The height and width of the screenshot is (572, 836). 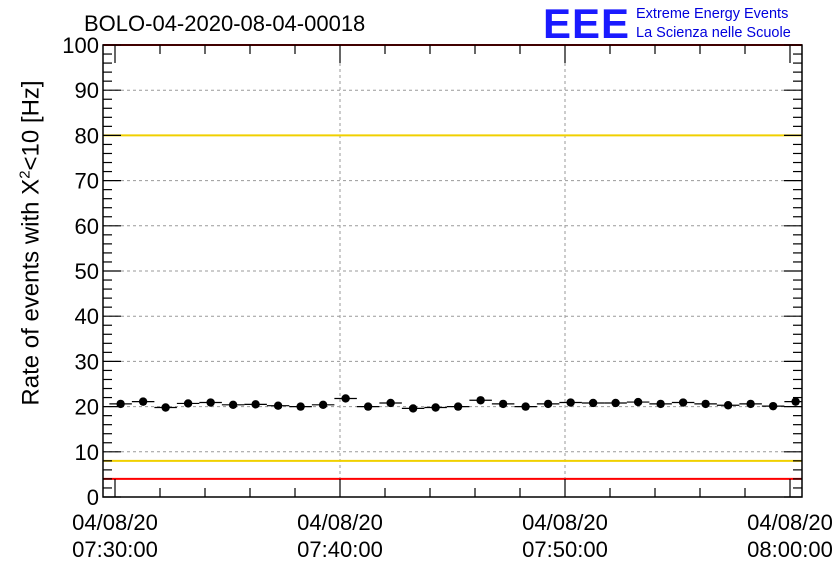 I want to click on x-tick-label-time: 07:30:00, so click(x=115, y=549).